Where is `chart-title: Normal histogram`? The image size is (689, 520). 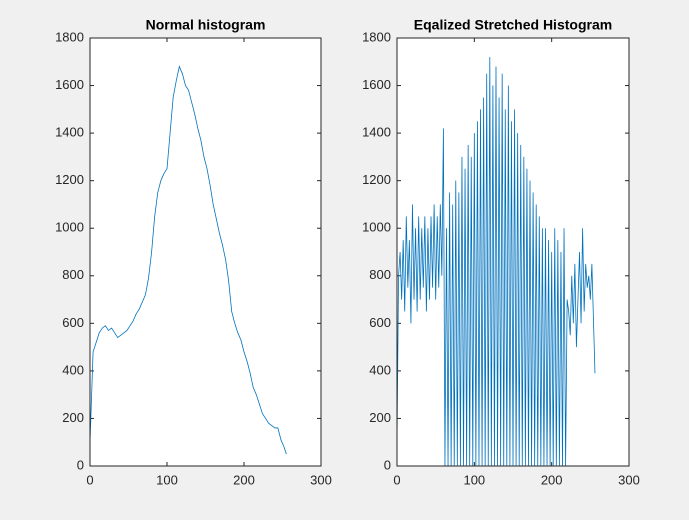 chart-title: Normal histogram is located at coordinates (206, 25).